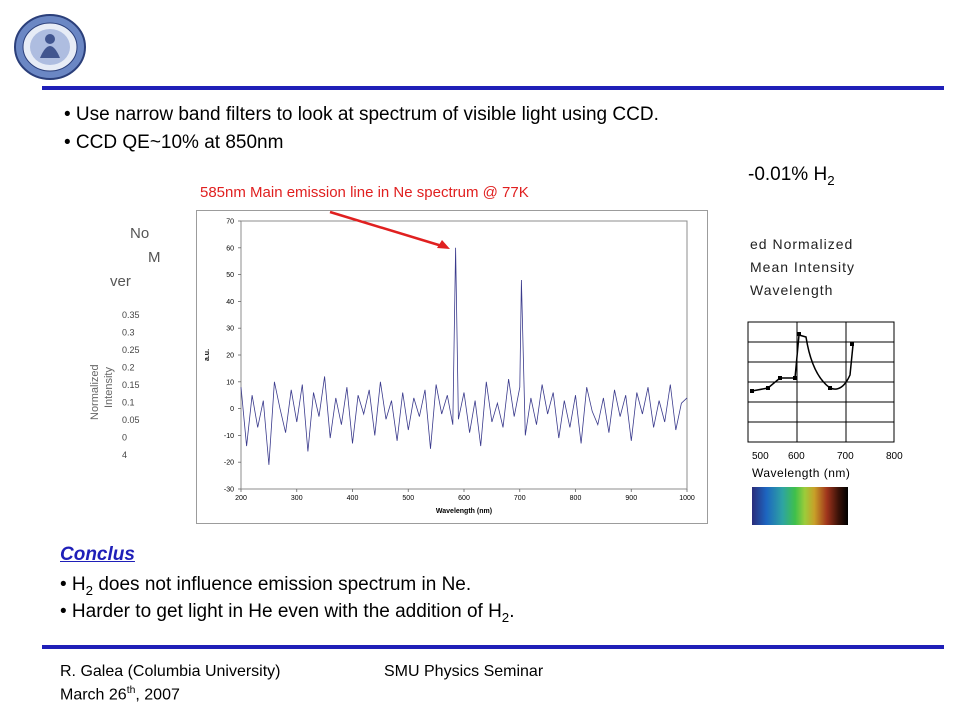  I want to click on right-chart-xtick: 500, so click(760, 456).